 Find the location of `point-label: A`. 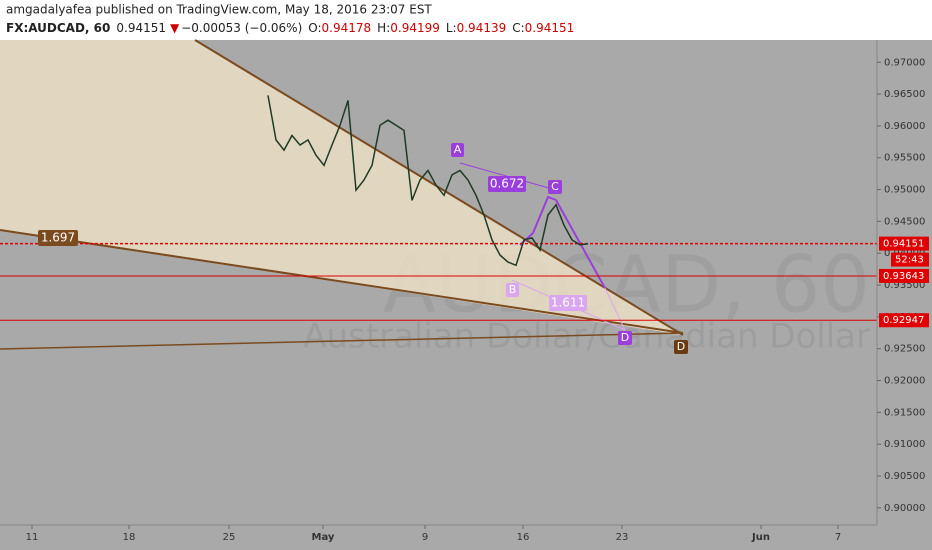

point-label: A is located at coordinates (458, 149).